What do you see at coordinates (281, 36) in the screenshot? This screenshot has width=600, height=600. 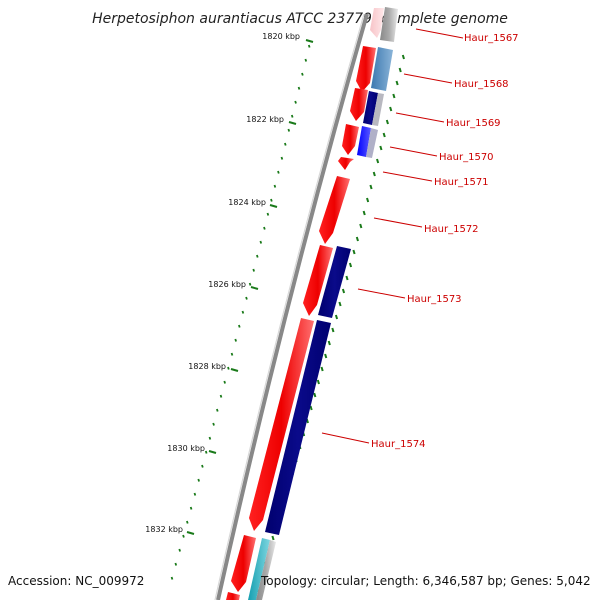 I see `kbp-tick-label: 1820 kbp` at bounding box center [281, 36].